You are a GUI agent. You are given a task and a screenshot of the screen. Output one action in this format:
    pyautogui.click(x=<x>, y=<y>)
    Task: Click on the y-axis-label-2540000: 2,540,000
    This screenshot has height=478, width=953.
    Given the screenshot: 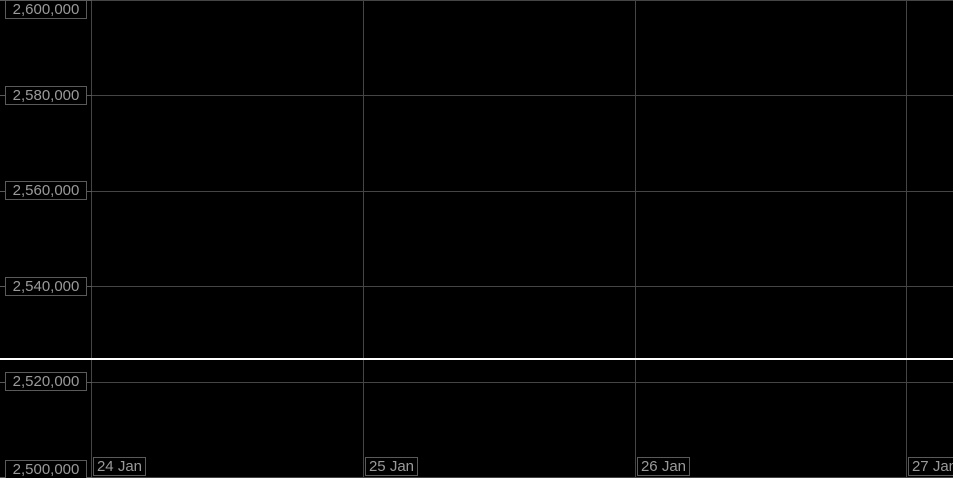 What is the action you would take?
    pyautogui.click(x=46, y=286)
    